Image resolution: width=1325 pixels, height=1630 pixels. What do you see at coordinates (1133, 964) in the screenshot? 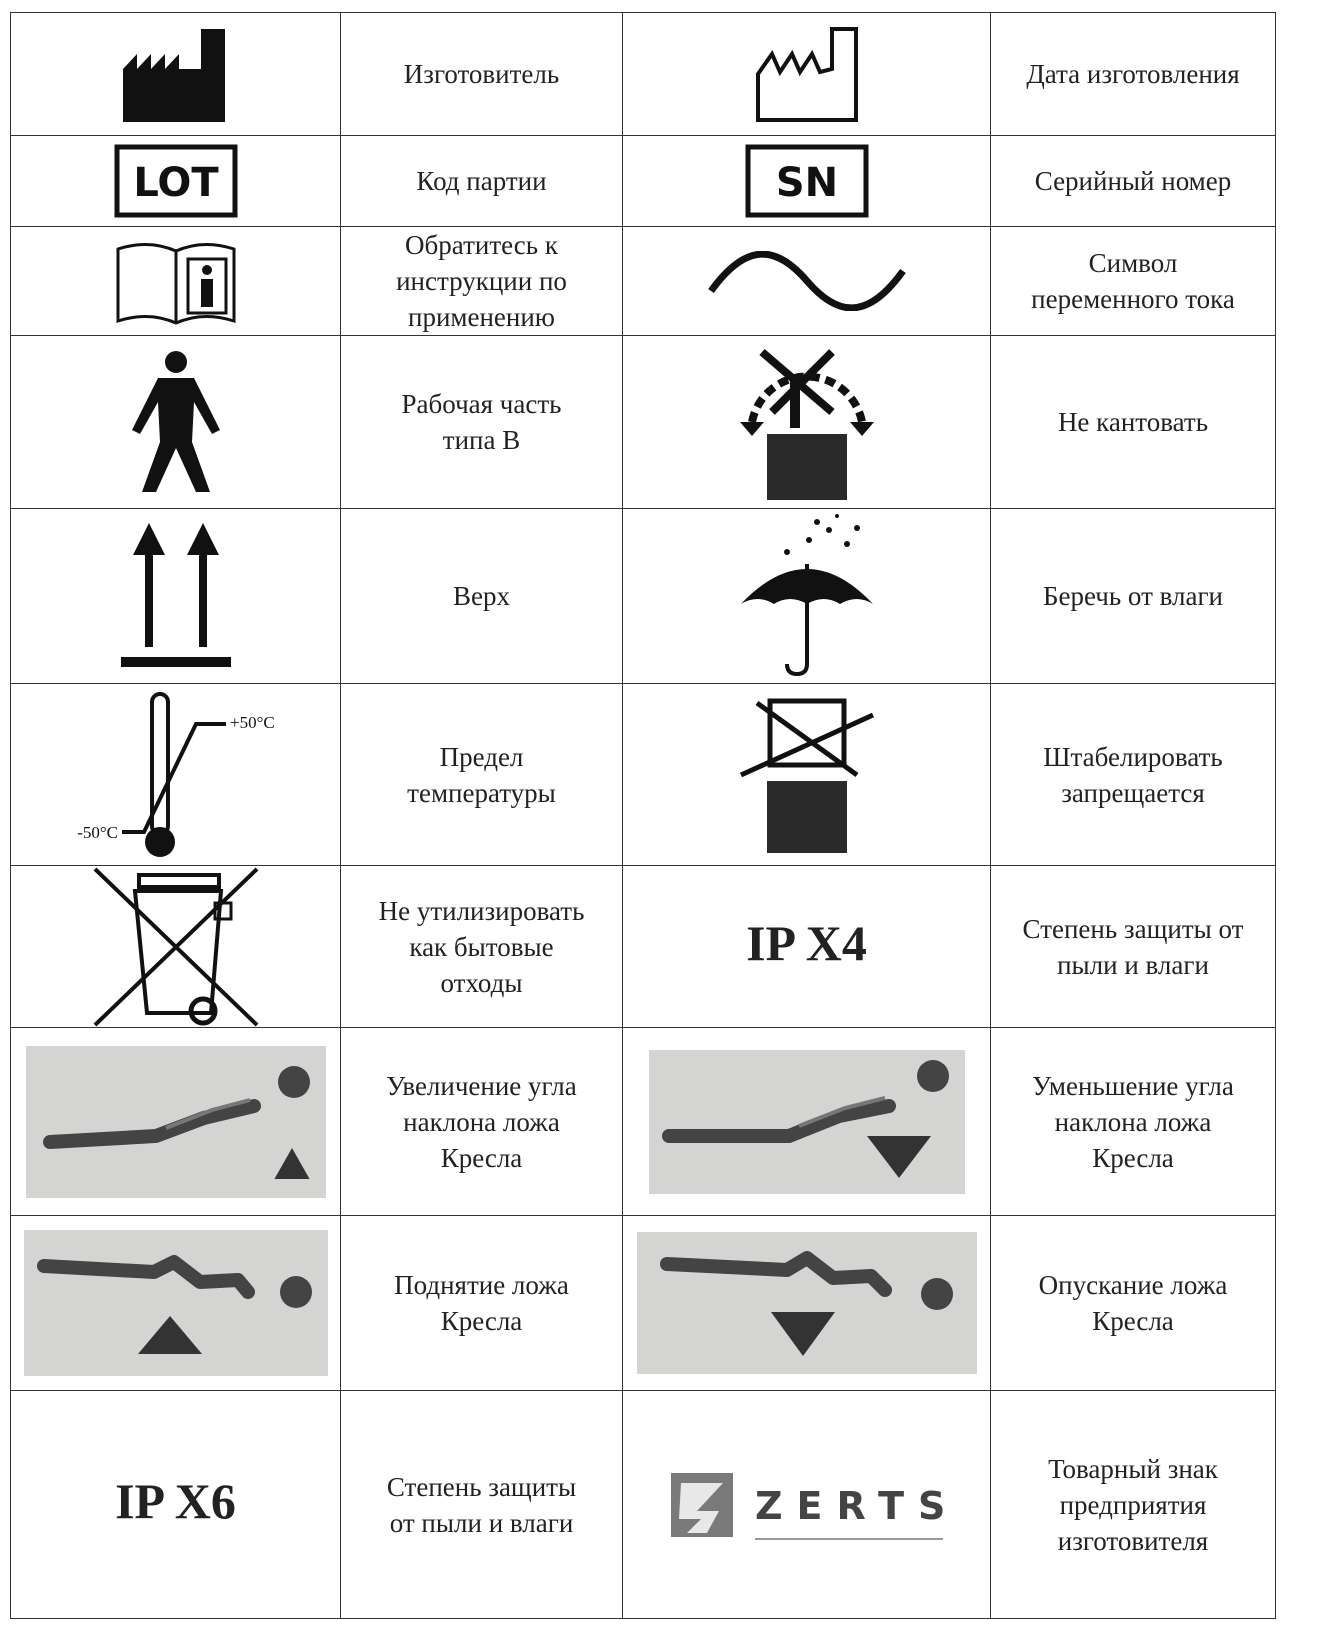
I see `label-line: пыли и влаги` at bounding box center [1133, 964].